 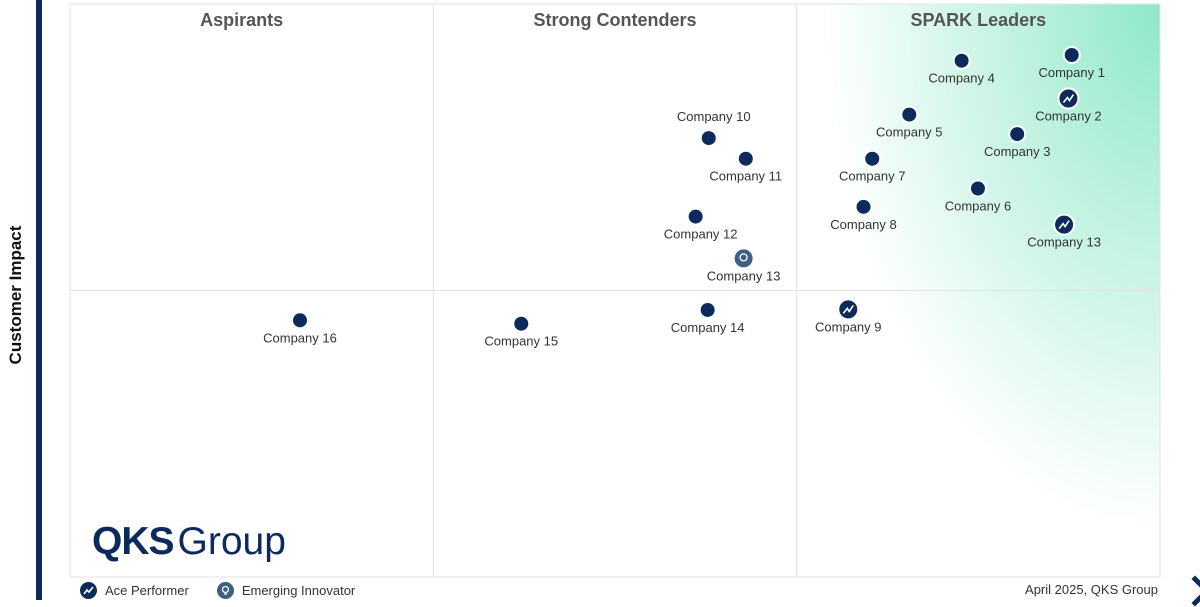 I want to click on data-point: Company 4, so click(x=961, y=68).